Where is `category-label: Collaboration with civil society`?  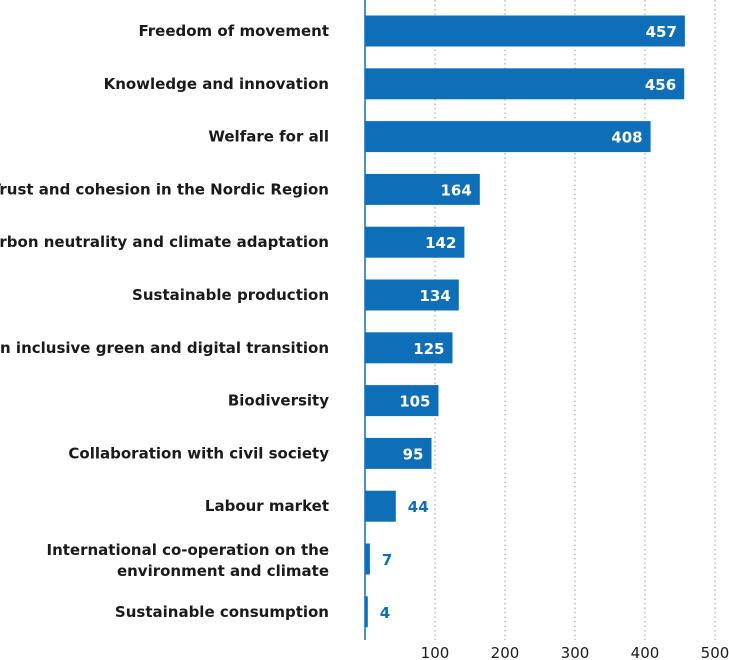
category-label: Collaboration with civil society is located at coordinates (198, 453).